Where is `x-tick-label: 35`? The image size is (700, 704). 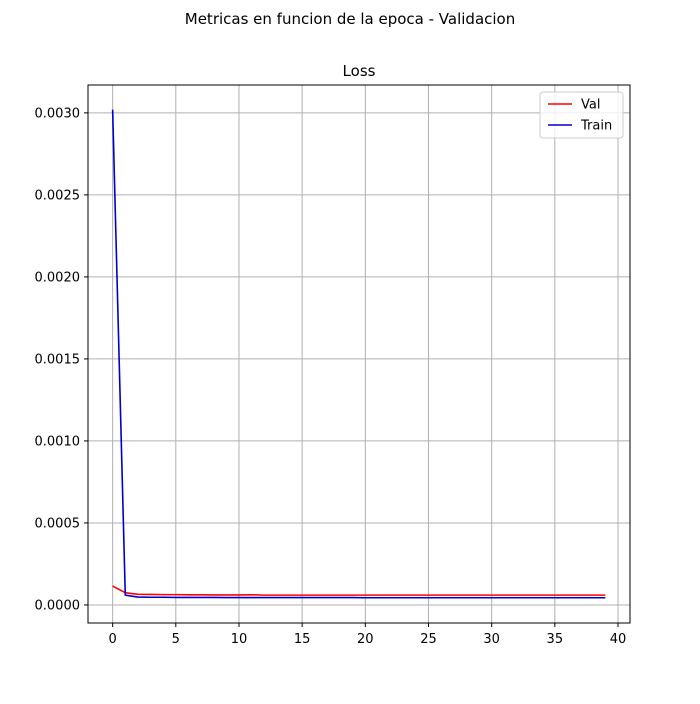 x-tick-label: 35 is located at coordinates (555, 639).